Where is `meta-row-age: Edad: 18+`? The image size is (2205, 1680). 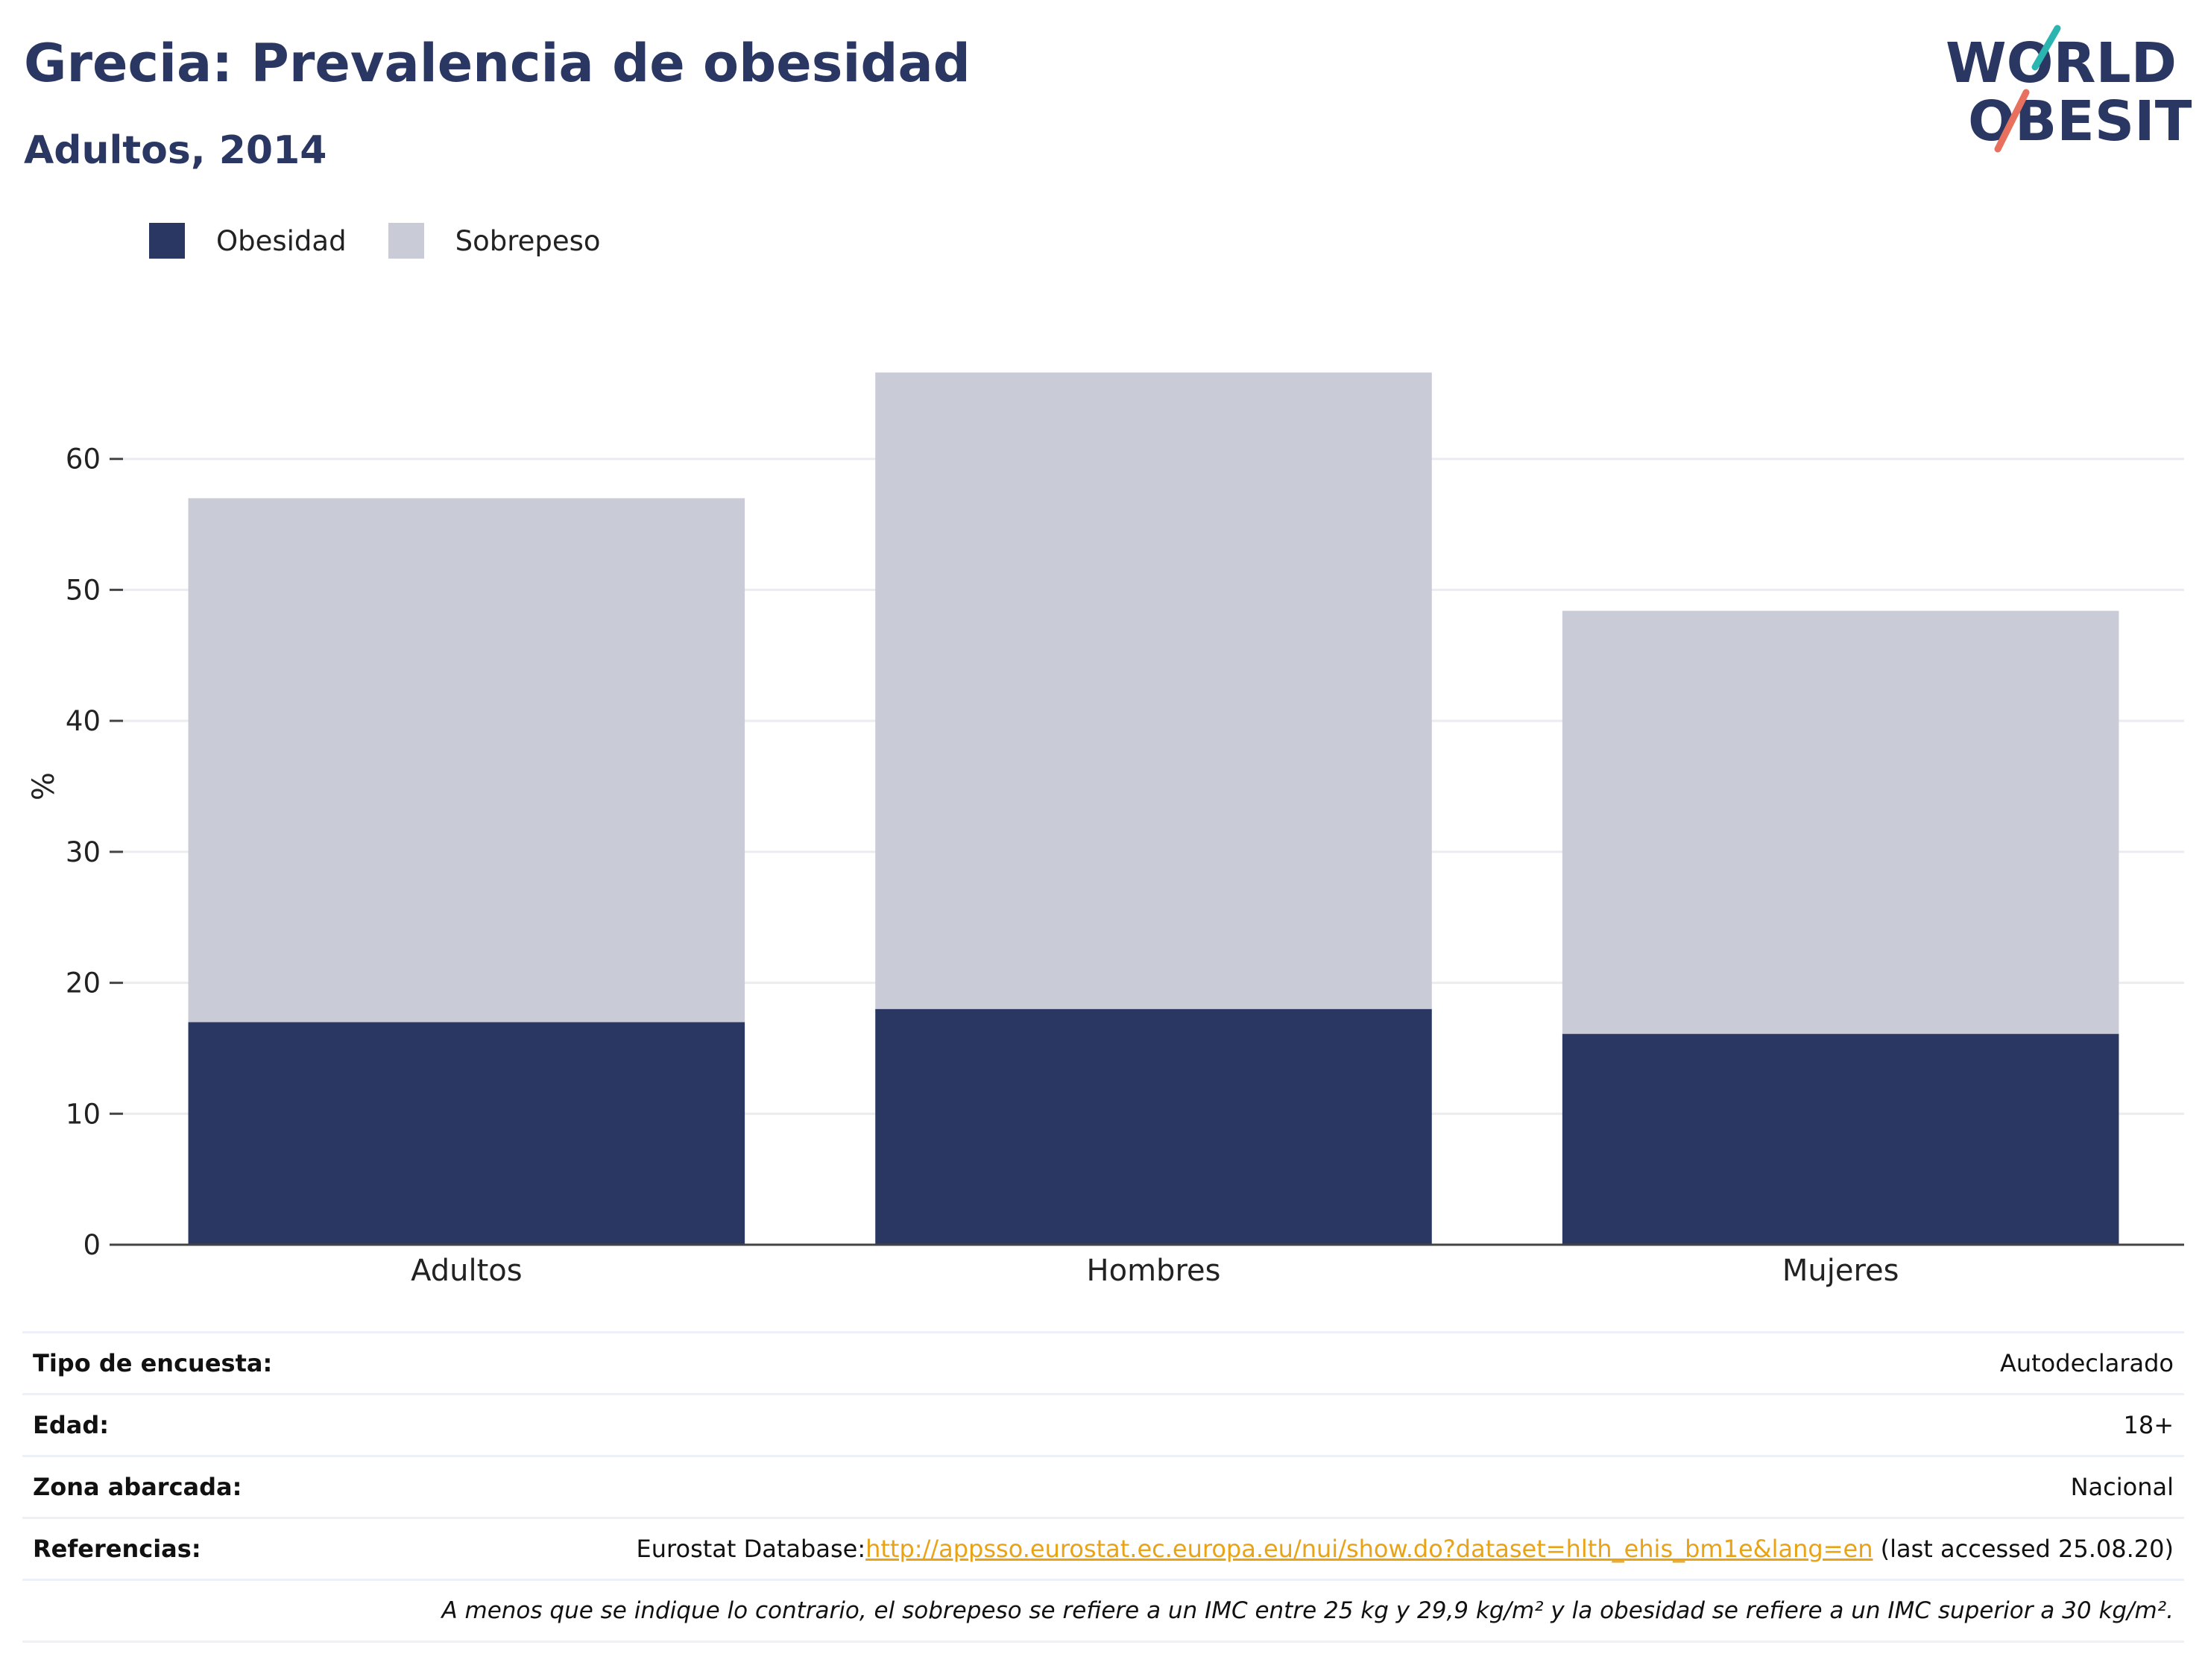
meta-row-age: Edad: 18+ is located at coordinates (1103, 1424).